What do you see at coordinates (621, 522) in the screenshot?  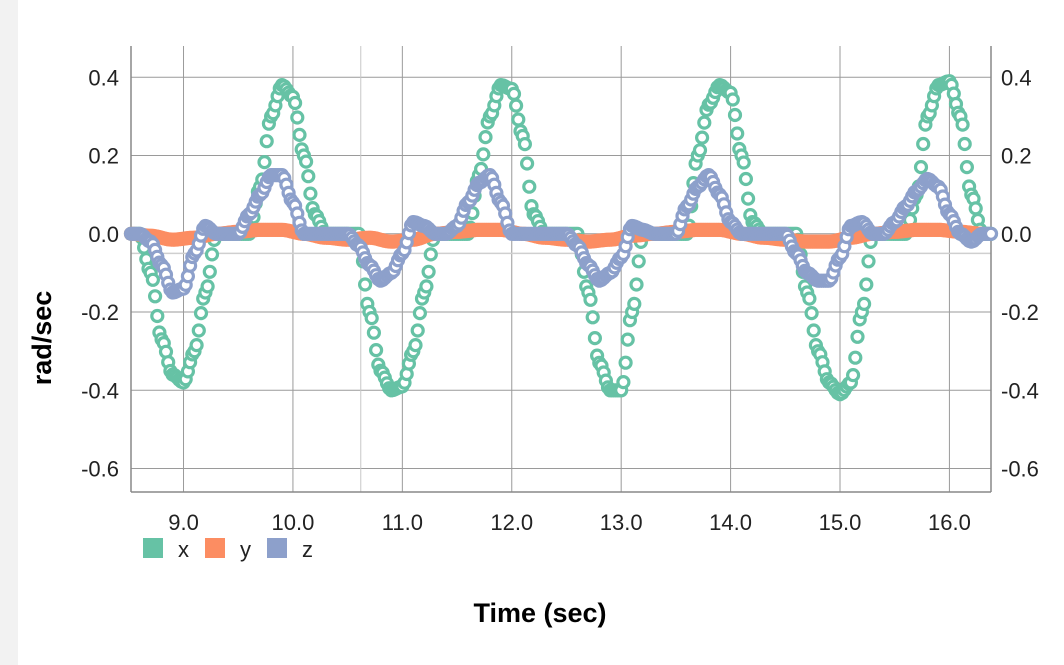 I see `x-tick-label: 13.0` at bounding box center [621, 522].